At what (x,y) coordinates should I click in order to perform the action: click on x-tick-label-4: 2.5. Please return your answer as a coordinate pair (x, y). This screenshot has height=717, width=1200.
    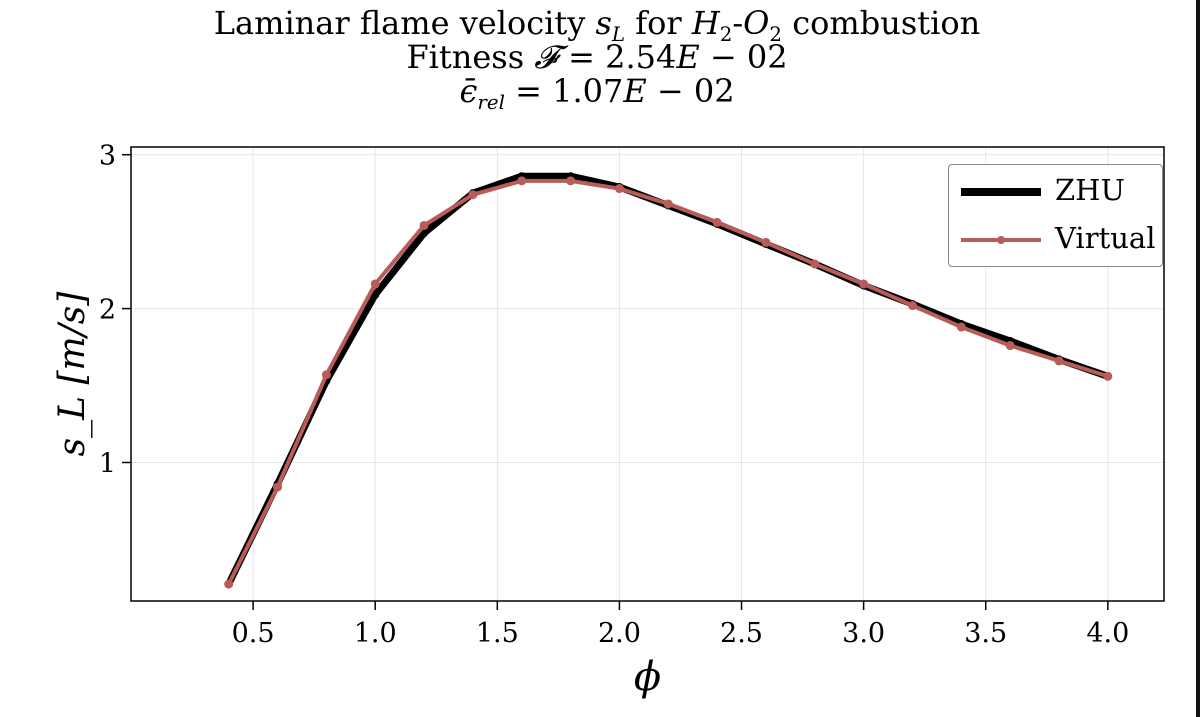
    Looking at the image, I should click on (741, 633).